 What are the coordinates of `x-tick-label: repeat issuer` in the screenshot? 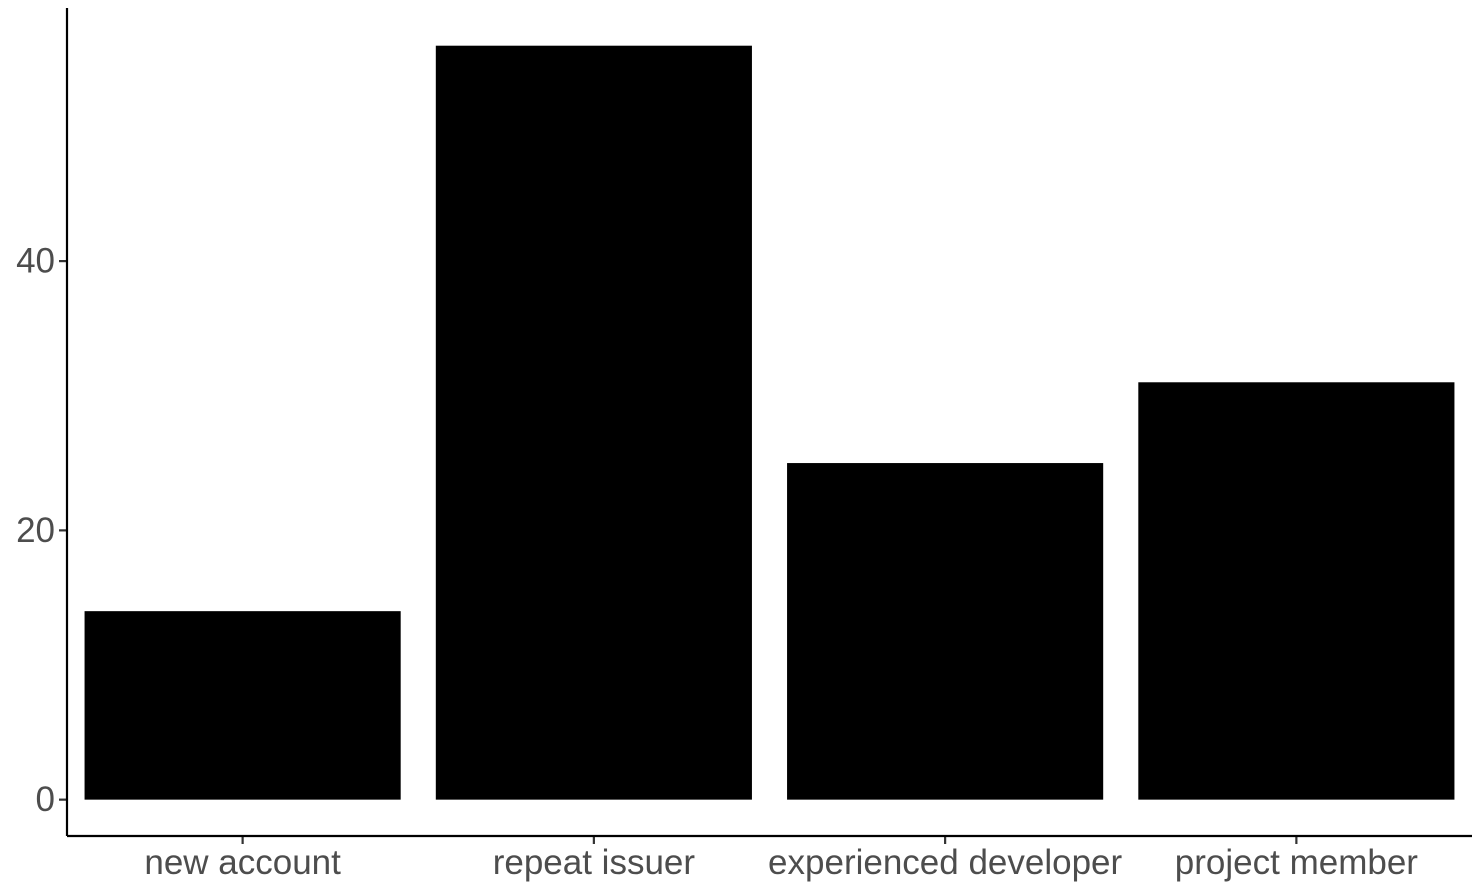 It's located at (594, 862).